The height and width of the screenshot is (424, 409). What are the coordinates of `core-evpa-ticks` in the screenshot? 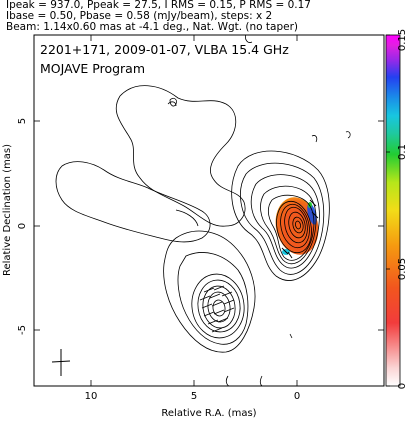 It's located at (300, 229).